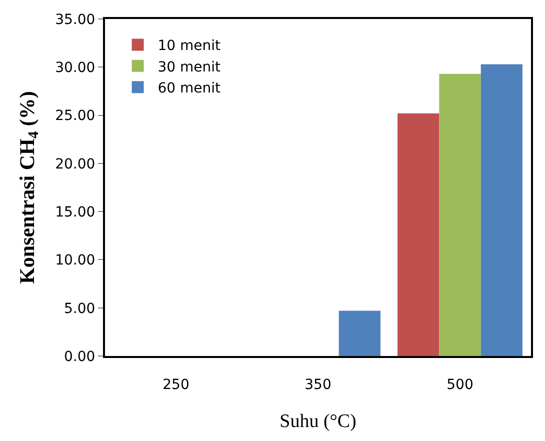 Image resolution: width=545 pixels, height=441 pixels. What do you see at coordinates (75, 68) in the screenshot?
I see `y-tick-label: 30.00` at bounding box center [75, 68].